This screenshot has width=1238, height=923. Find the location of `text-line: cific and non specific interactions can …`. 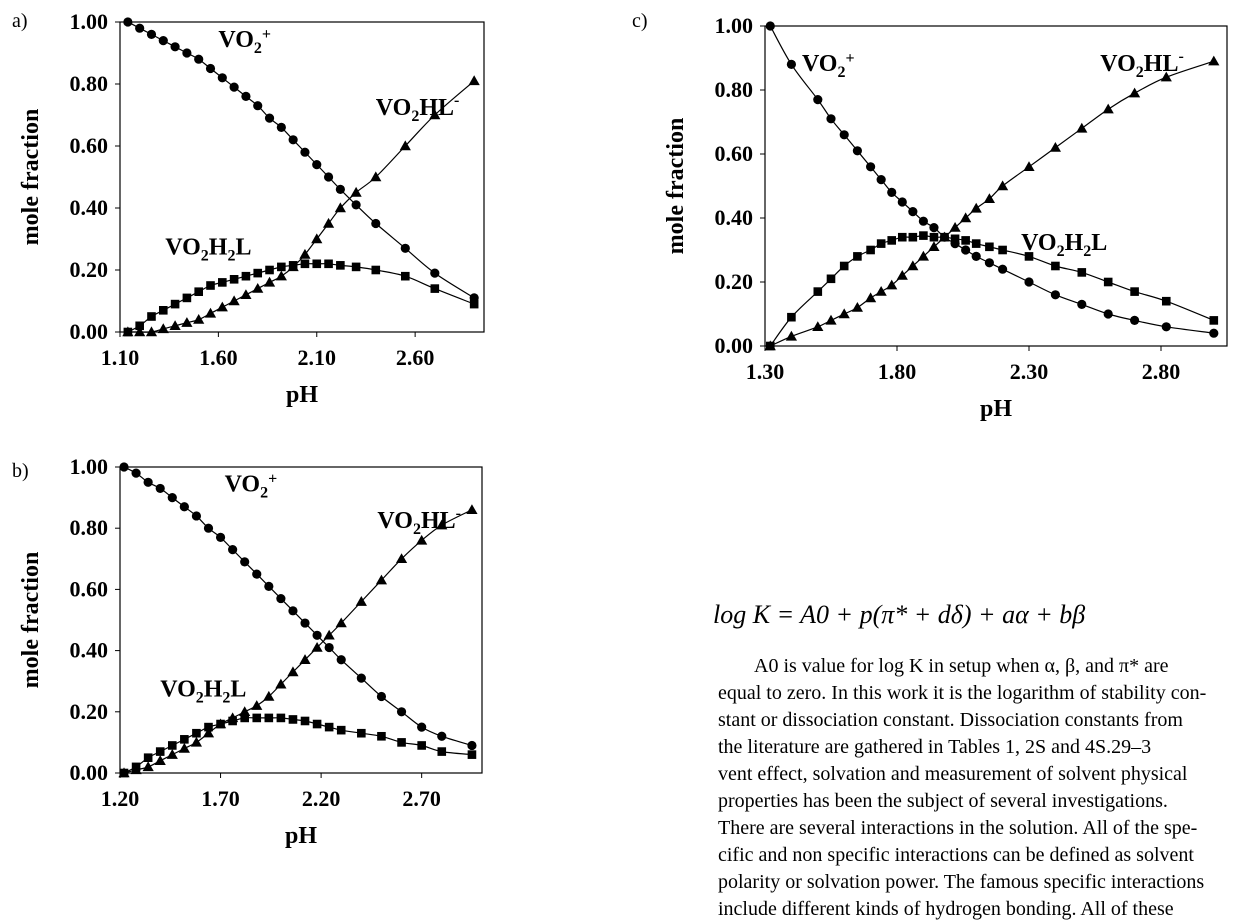

text-line: cific and non specific interactions can … is located at coordinates (956, 855).